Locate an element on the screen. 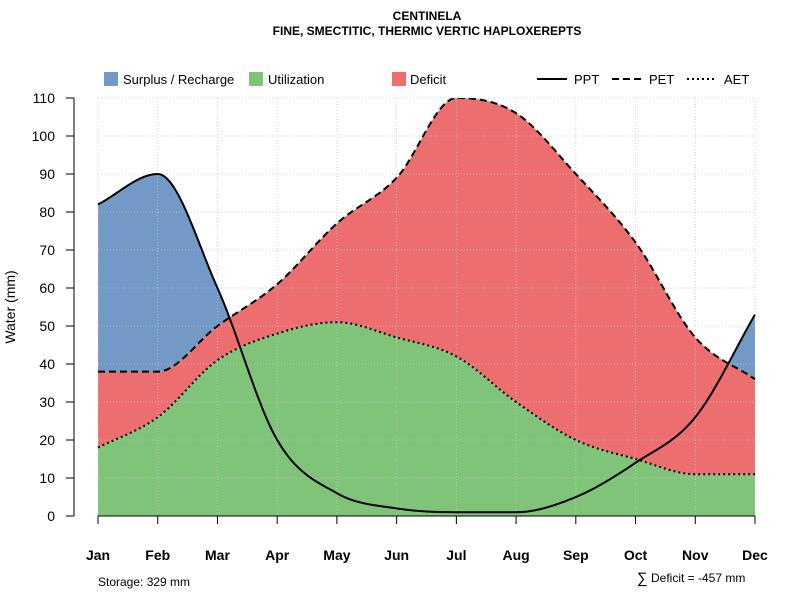  x-tick-label: Nov is located at coordinates (695, 555).